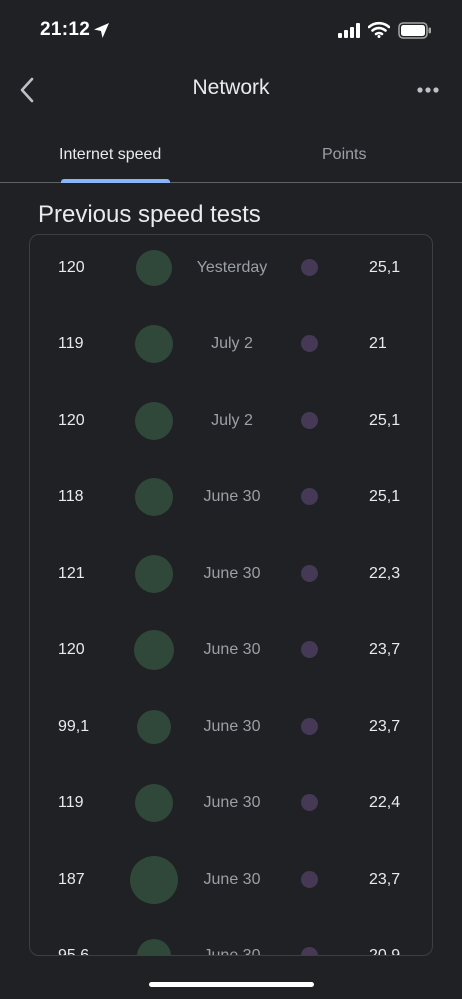 This screenshot has height=999, width=462. I want to click on location-arrow-icon, so click(101, 30).